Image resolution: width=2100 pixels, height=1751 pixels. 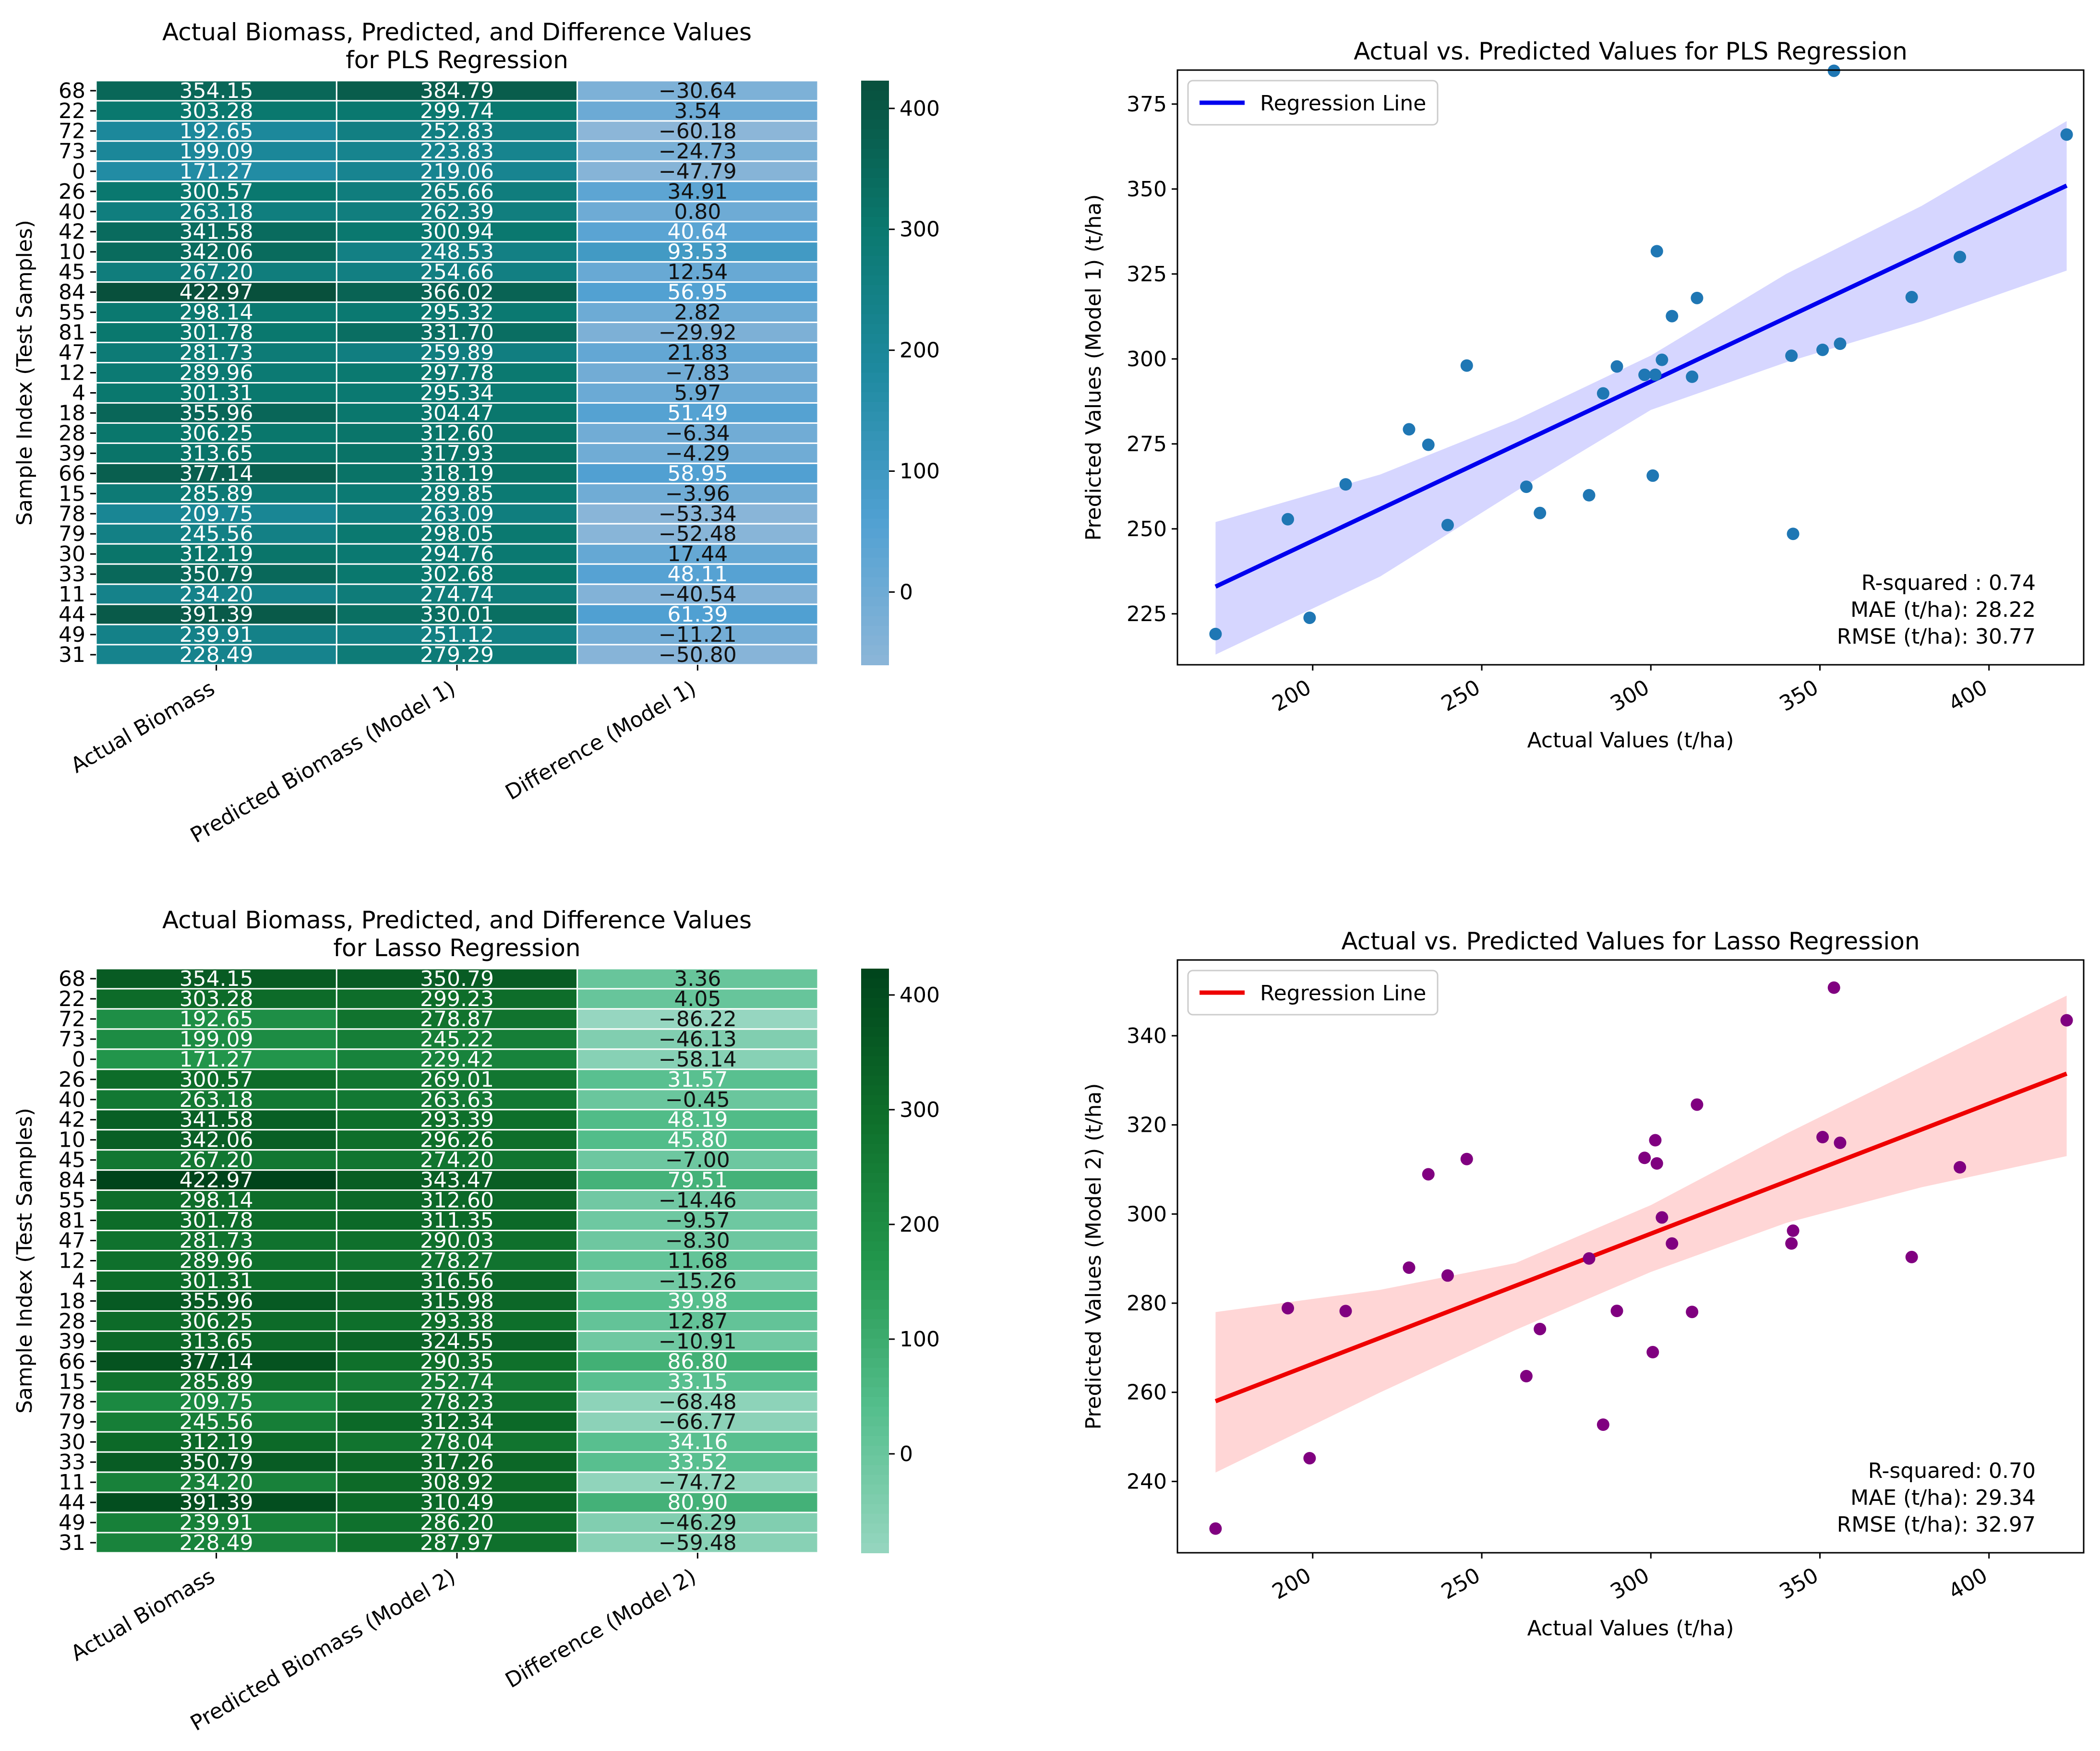 I want to click on heatmap-cell-label: 343.47, so click(x=457, y=1180).